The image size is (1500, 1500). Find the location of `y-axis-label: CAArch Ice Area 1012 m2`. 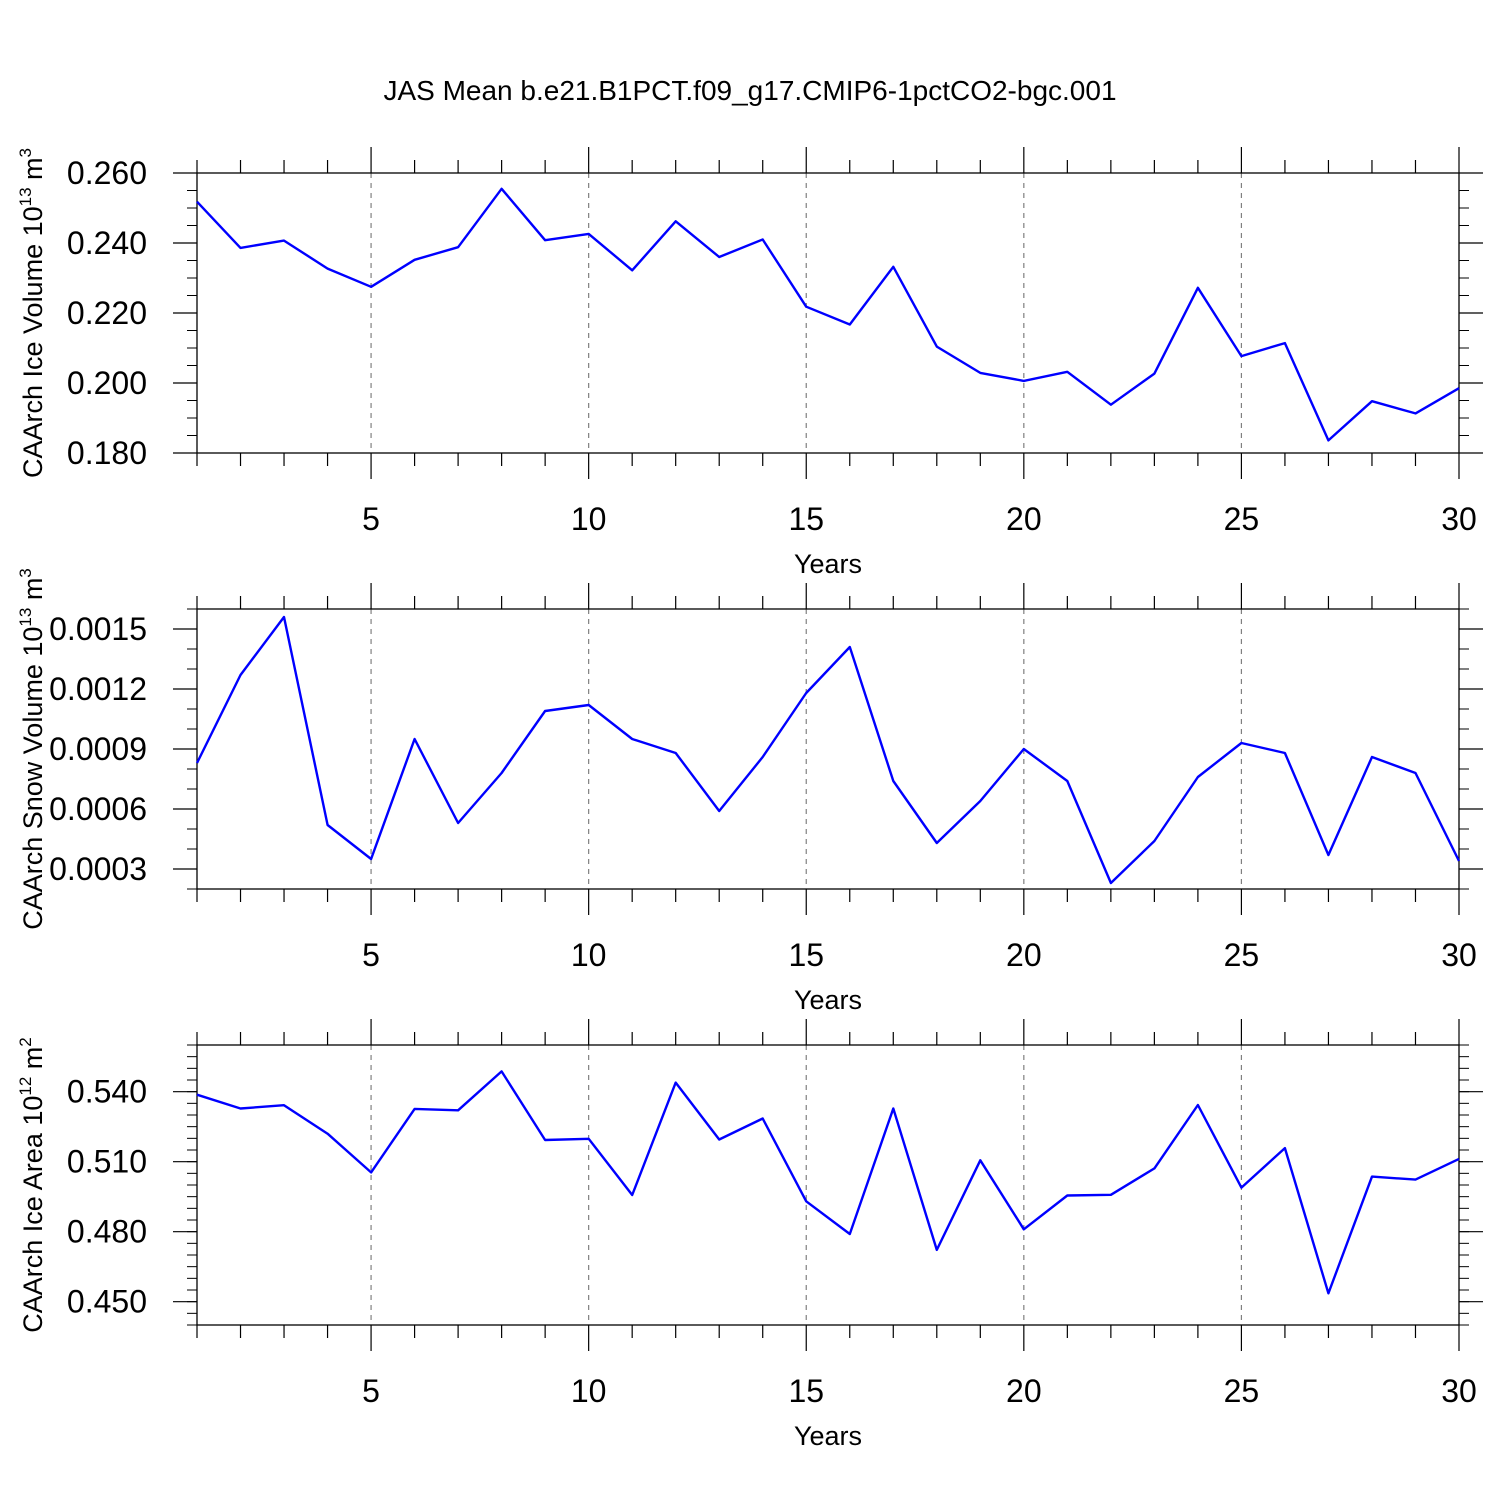

y-axis-label: CAArch Ice Area 1012 m2 is located at coordinates (32, 1185).